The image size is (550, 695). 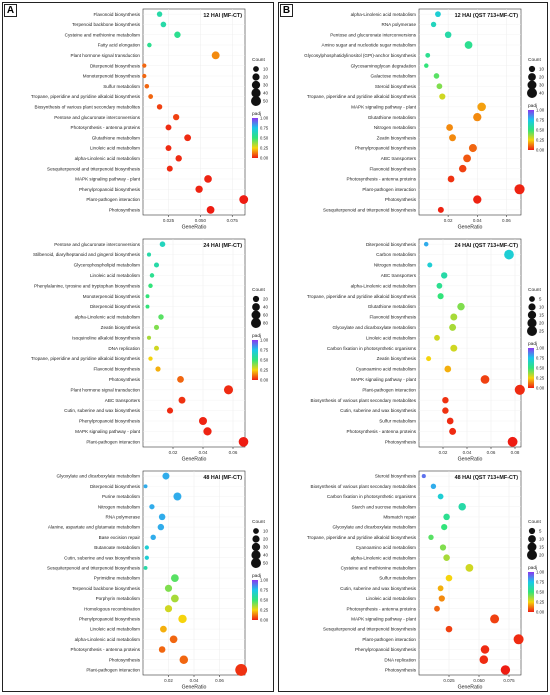 What do you see at coordinates (384, 506) in the screenshot?
I see `category-label: Starch and sucrose metabolism` at bounding box center [384, 506].